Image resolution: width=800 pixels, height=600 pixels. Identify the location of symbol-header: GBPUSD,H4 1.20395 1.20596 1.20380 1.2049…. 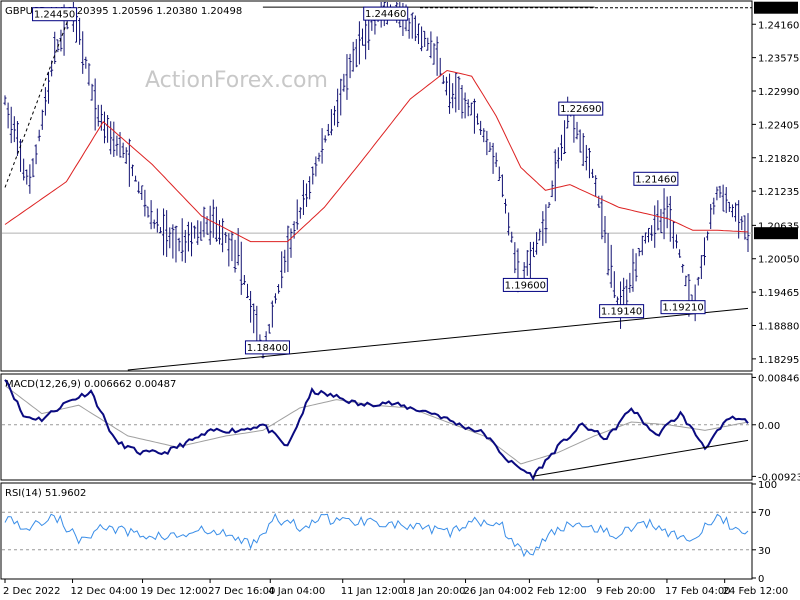
(123, 11).